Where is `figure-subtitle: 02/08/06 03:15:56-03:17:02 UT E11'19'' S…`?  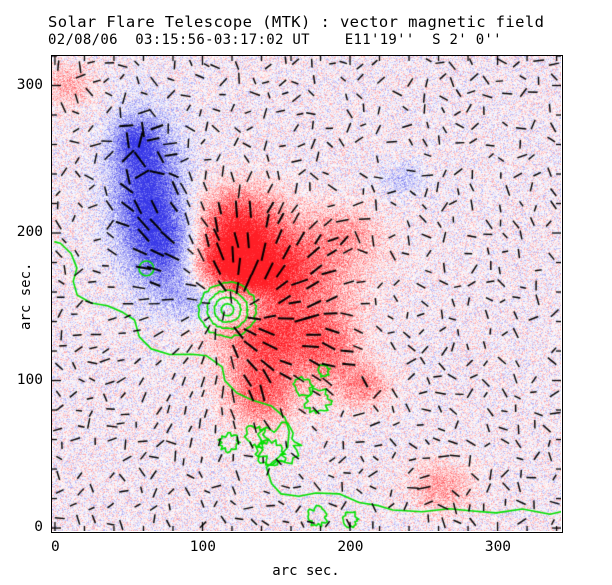
figure-subtitle: 02/08/06 03:15:56-03:17:02 UT E11'19'' S… is located at coordinates (275, 40).